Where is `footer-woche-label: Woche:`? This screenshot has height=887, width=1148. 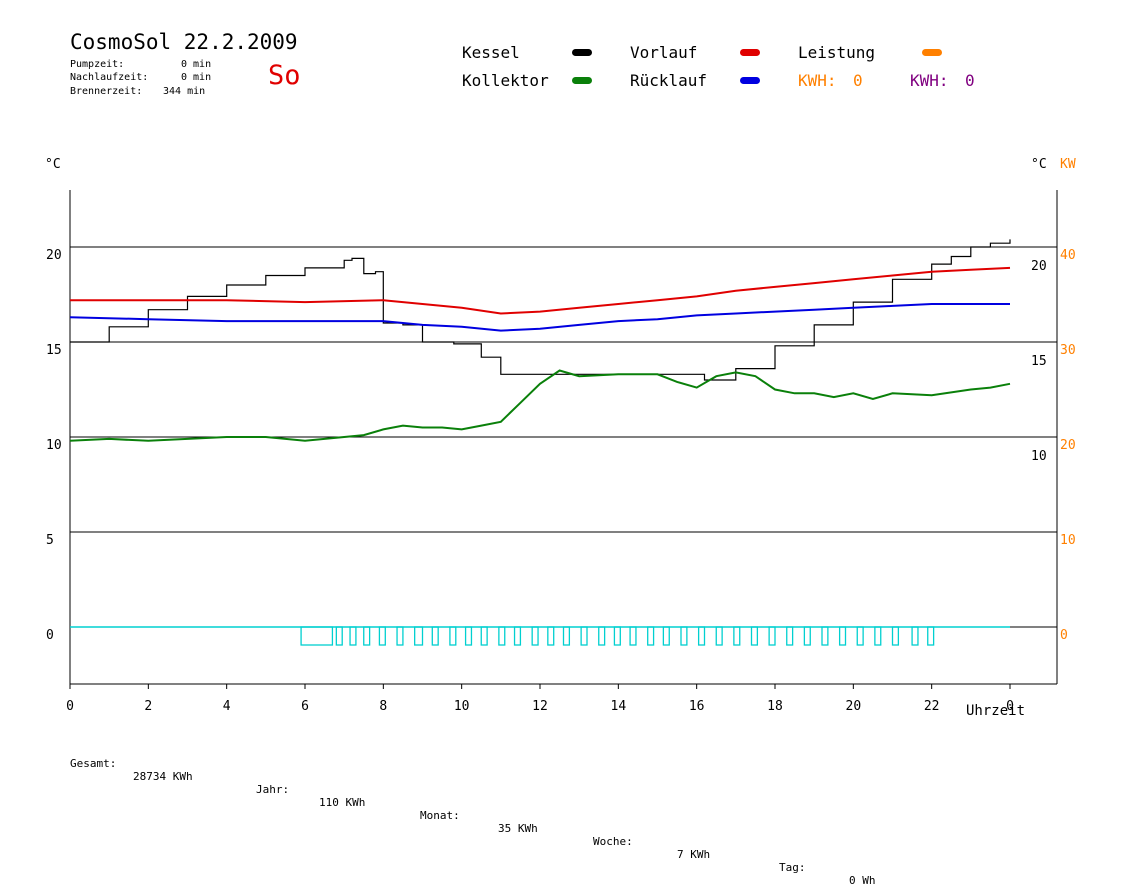
footer-woche-label: Woche: is located at coordinates (613, 841).